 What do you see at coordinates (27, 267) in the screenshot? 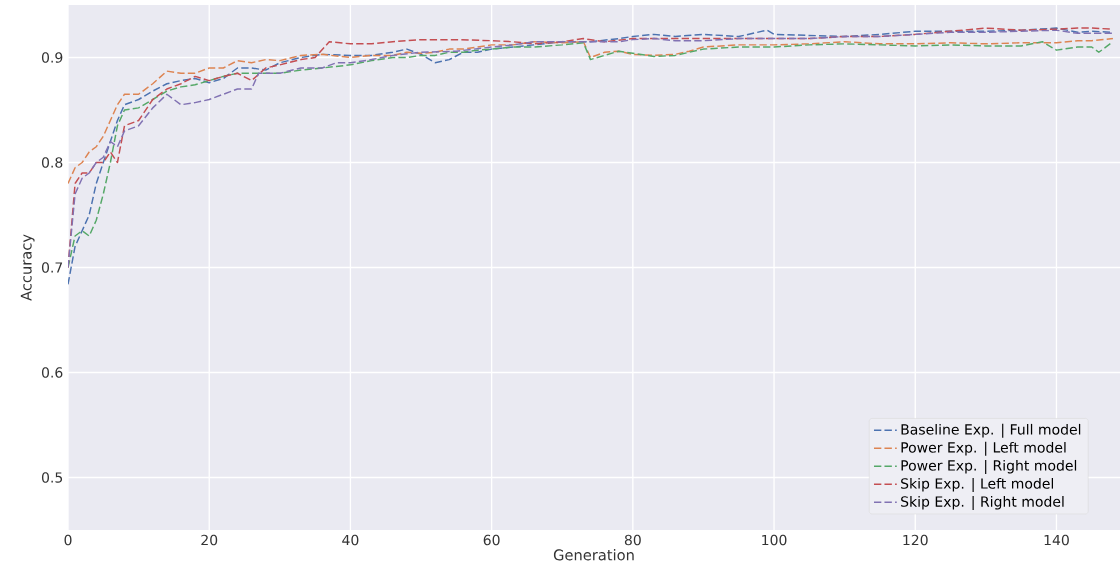
I see `y-axis-title: Accuracy` at bounding box center [27, 267].